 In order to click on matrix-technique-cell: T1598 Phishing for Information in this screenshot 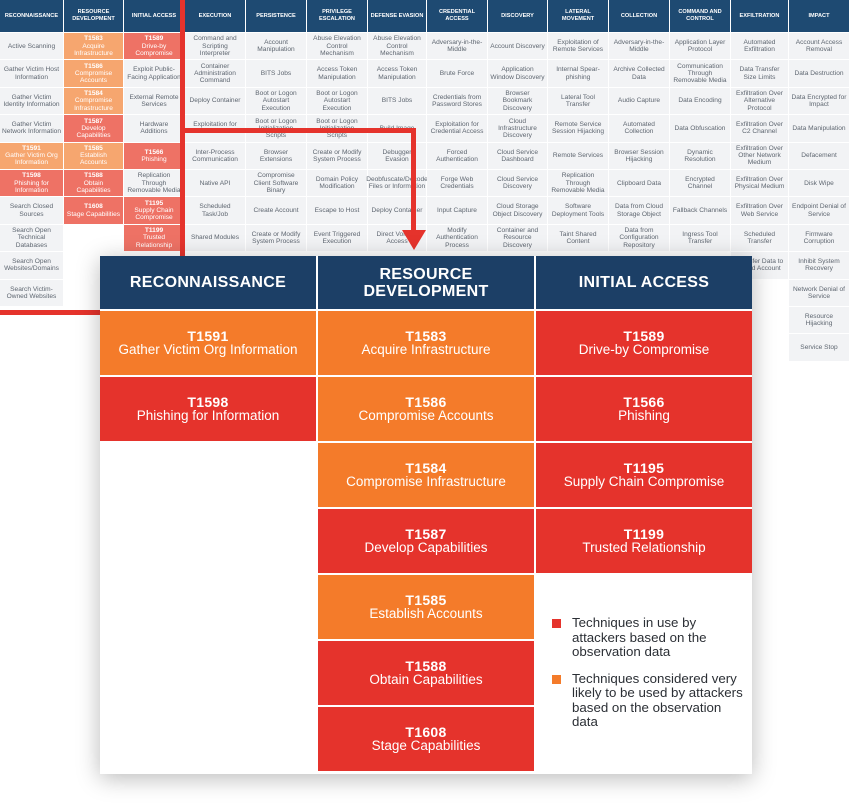, I will do `click(32, 183)`.